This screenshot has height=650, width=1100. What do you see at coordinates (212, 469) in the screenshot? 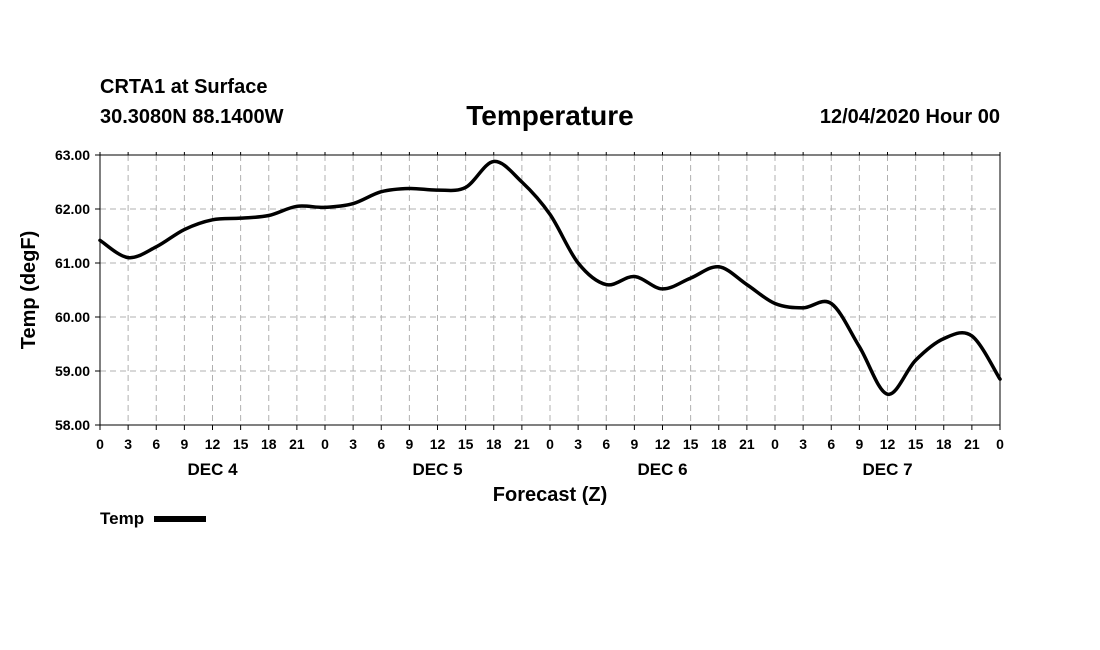
I see `day-label: DEC 4` at bounding box center [212, 469].